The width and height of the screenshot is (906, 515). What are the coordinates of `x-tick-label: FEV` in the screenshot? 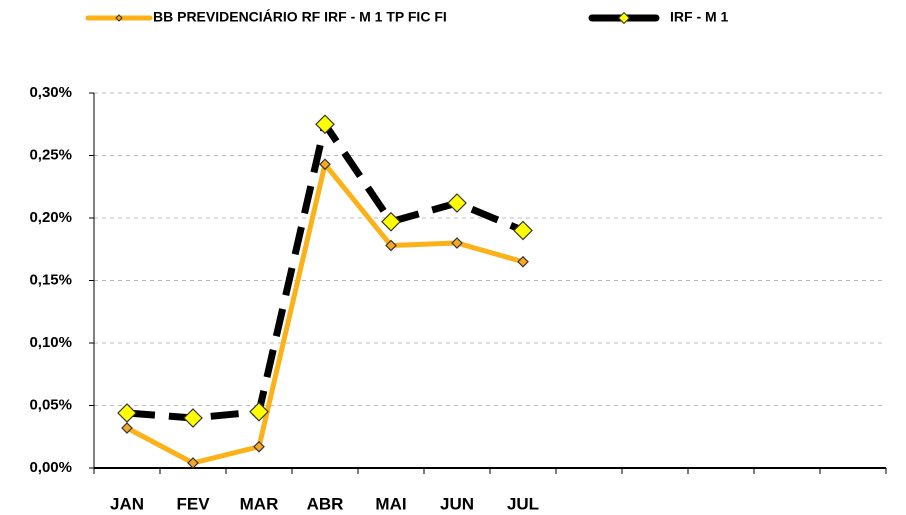 It's located at (193, 503).